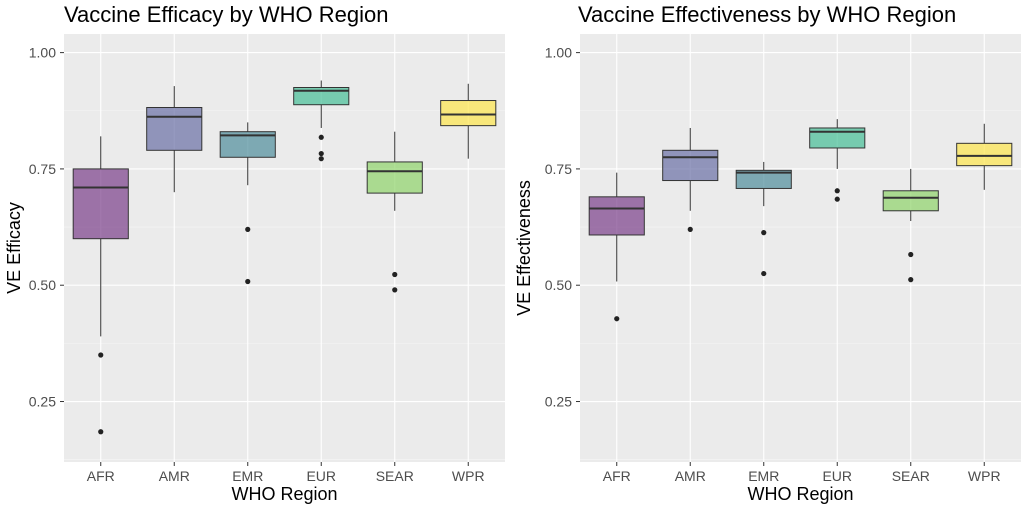  What do you see at coordinates (524, 248) in the screenshot?
I see `y-axis-title: VE Effectiveness` at bounding box center [524, 248].